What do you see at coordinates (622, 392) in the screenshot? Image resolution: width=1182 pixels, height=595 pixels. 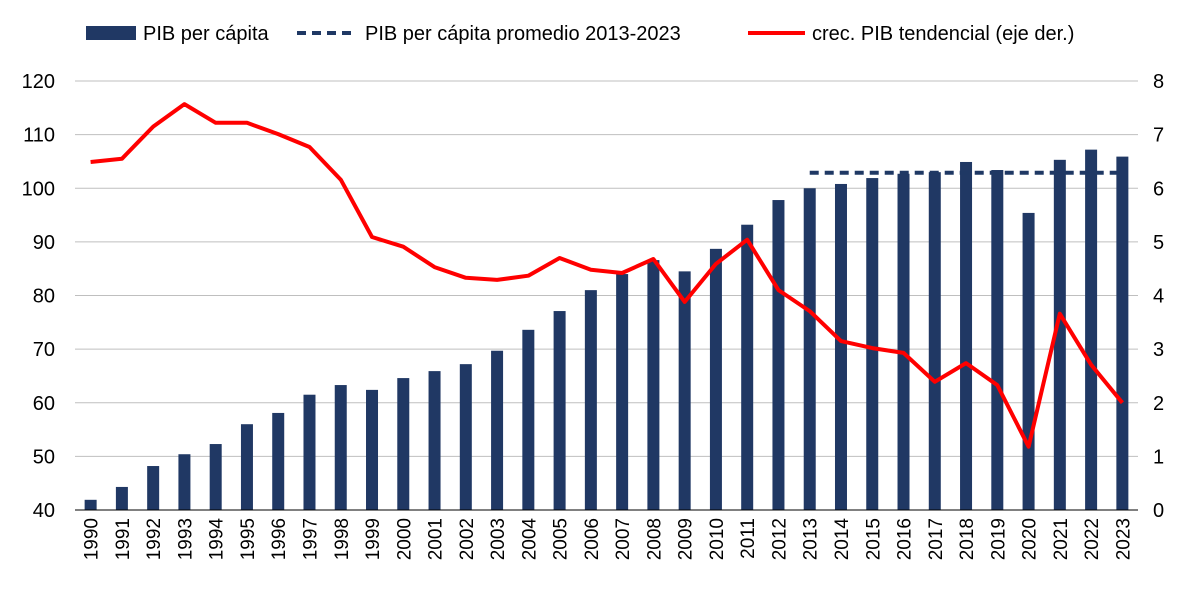 I see `bar-2007` at bounding box center [622, 392].